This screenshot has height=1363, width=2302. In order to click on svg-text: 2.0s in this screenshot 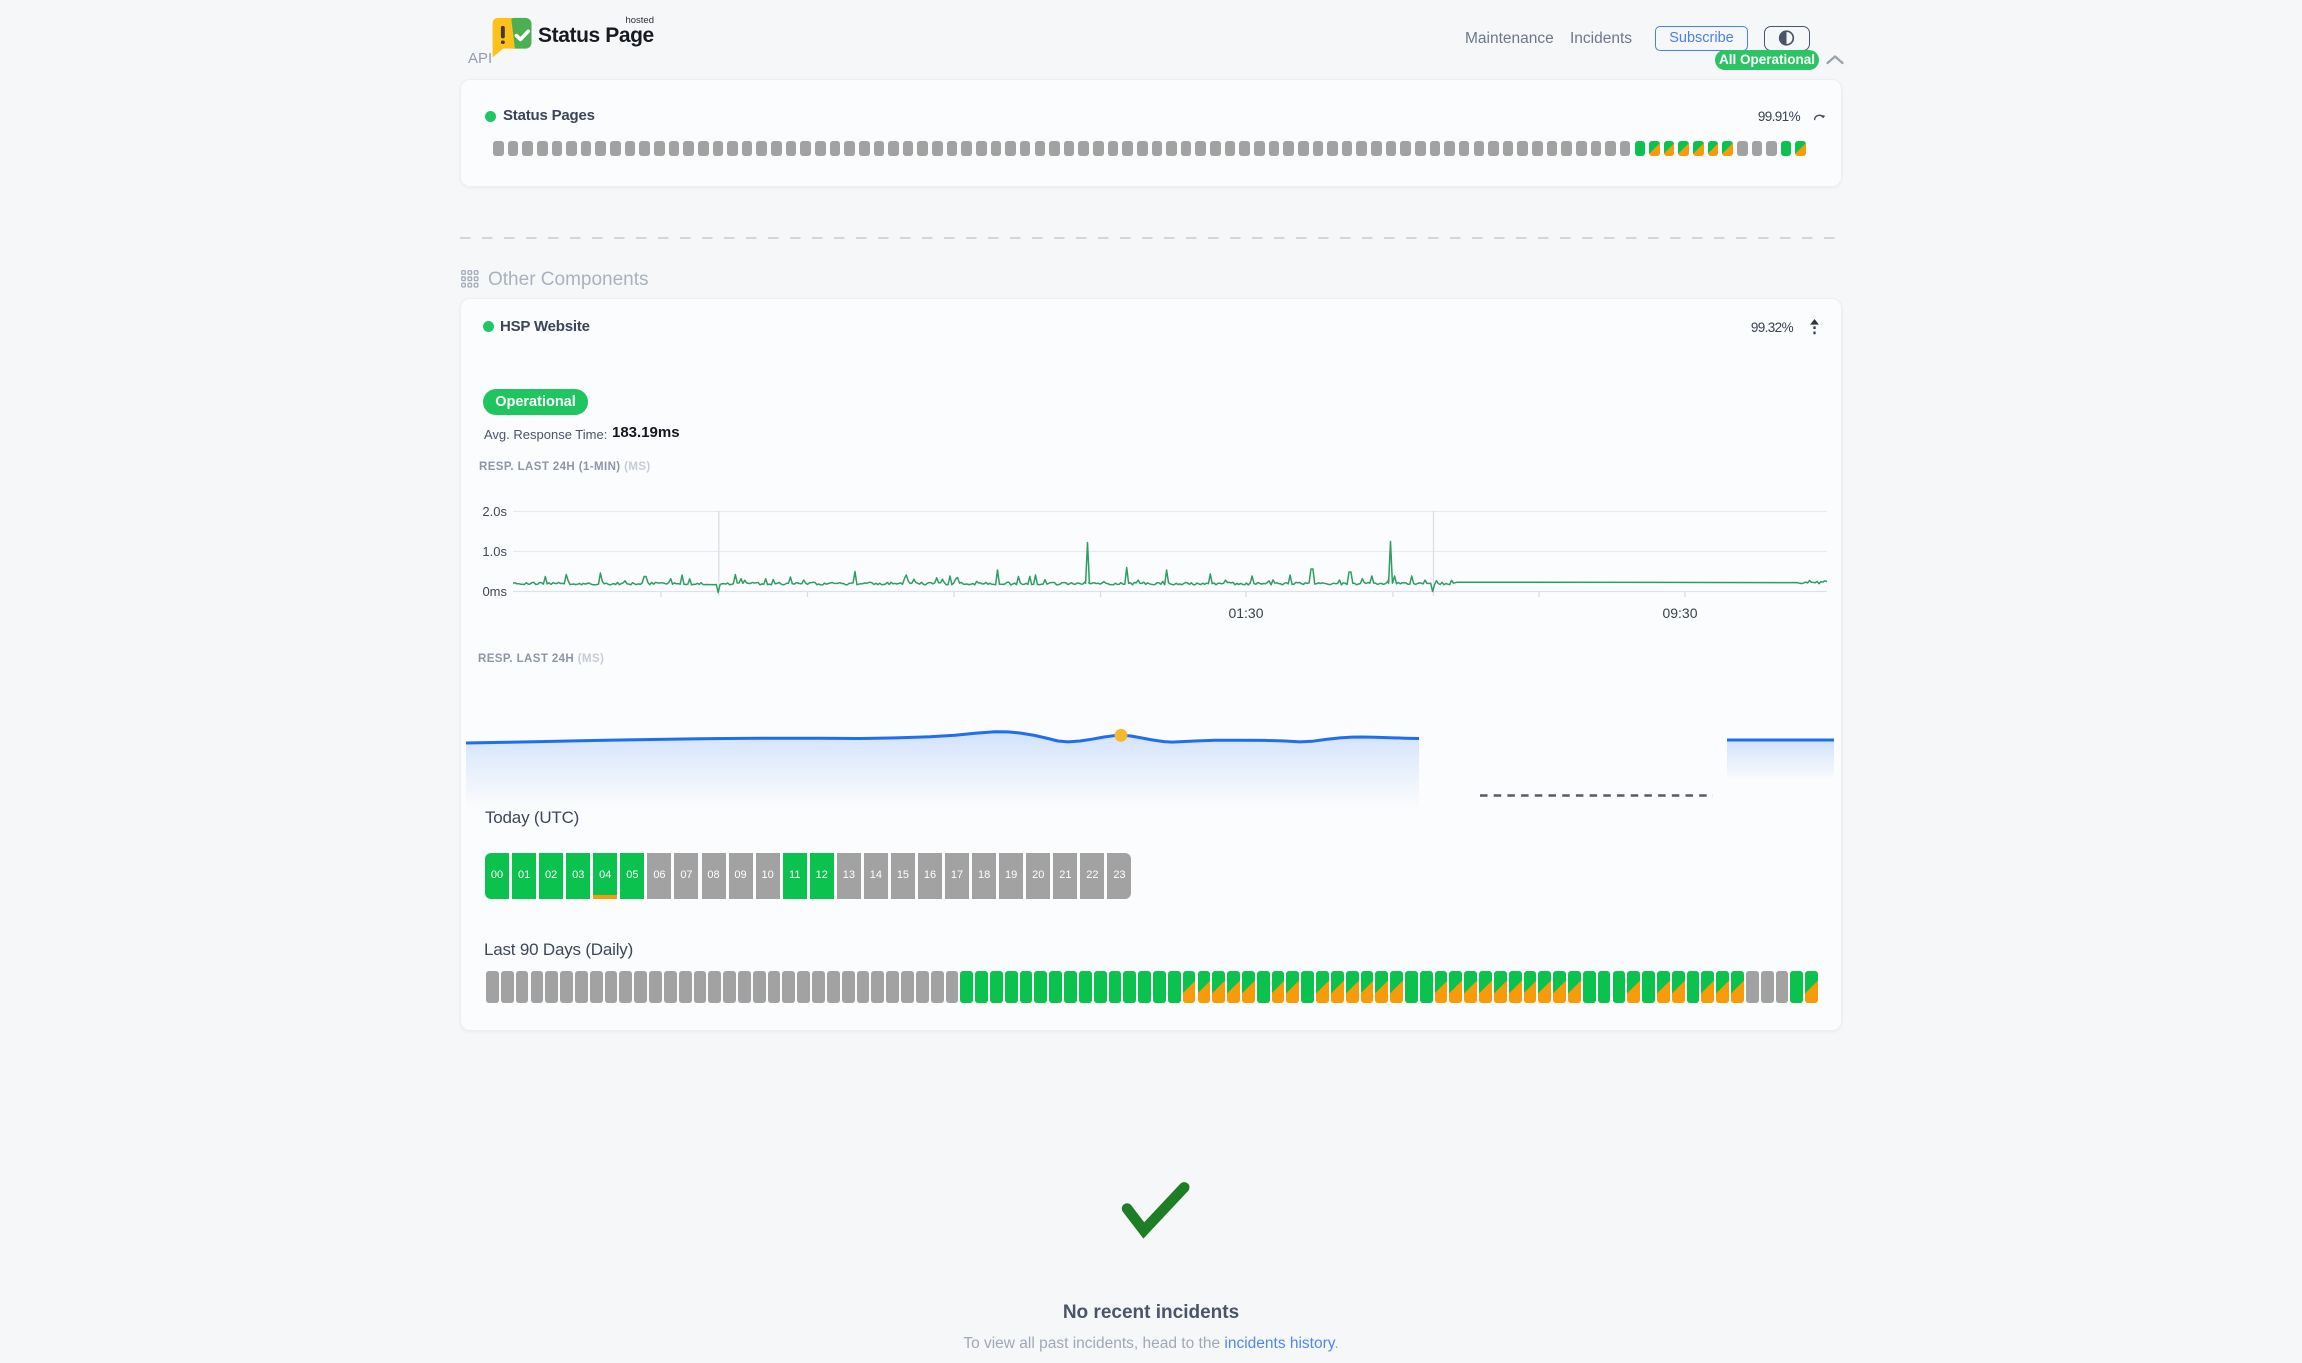, I will do `click(494, 511)`.